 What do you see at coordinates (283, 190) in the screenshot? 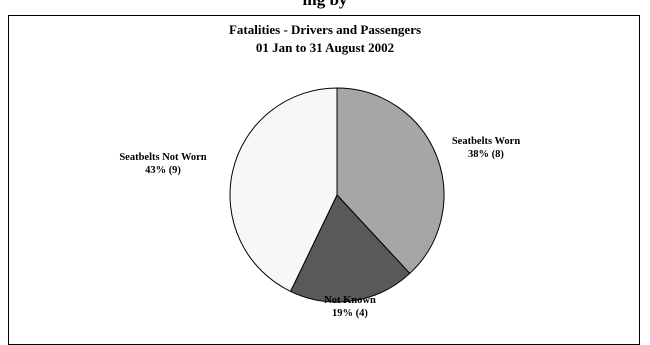
I see `pie-slice-seatbelts-not-worn` at bounding box center [283, 190].